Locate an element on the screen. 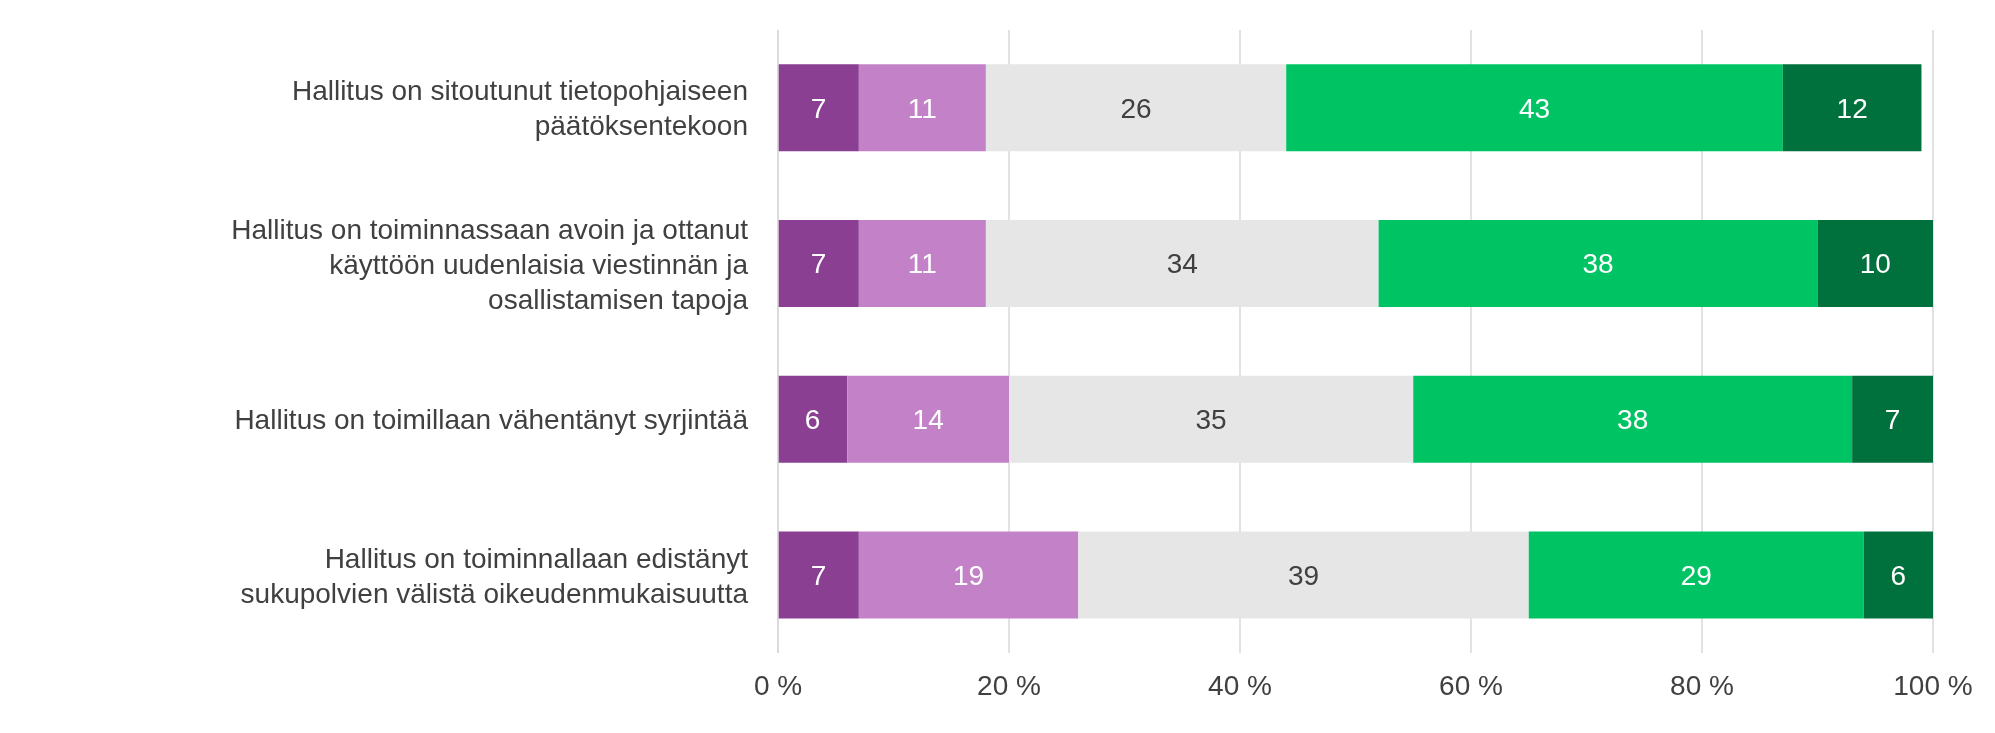  x-tick-label: 40 % is located at coordinates (1240, 685).